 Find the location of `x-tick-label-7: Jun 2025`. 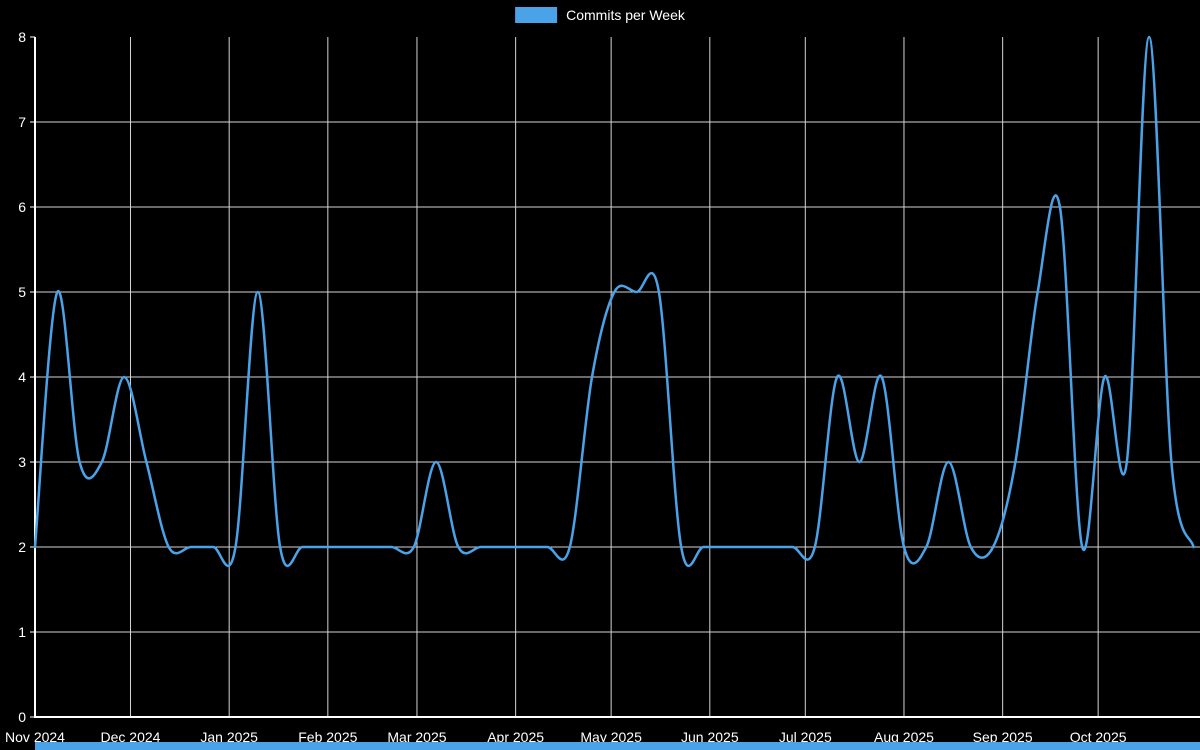

x-tick-label-7: Jun 2025 is located at coordinates (710, 737).